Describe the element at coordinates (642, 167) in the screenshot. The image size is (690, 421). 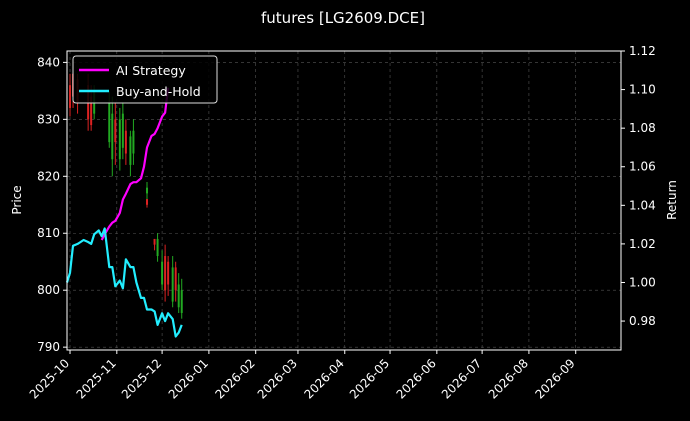
I see `y2-tick-label: 1.06` at that location.